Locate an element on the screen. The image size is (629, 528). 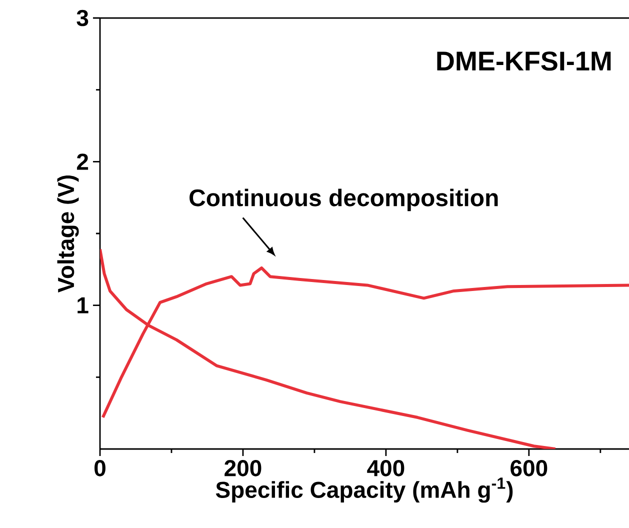
x-tick-label: 600 is located at coordinates (529, 468).